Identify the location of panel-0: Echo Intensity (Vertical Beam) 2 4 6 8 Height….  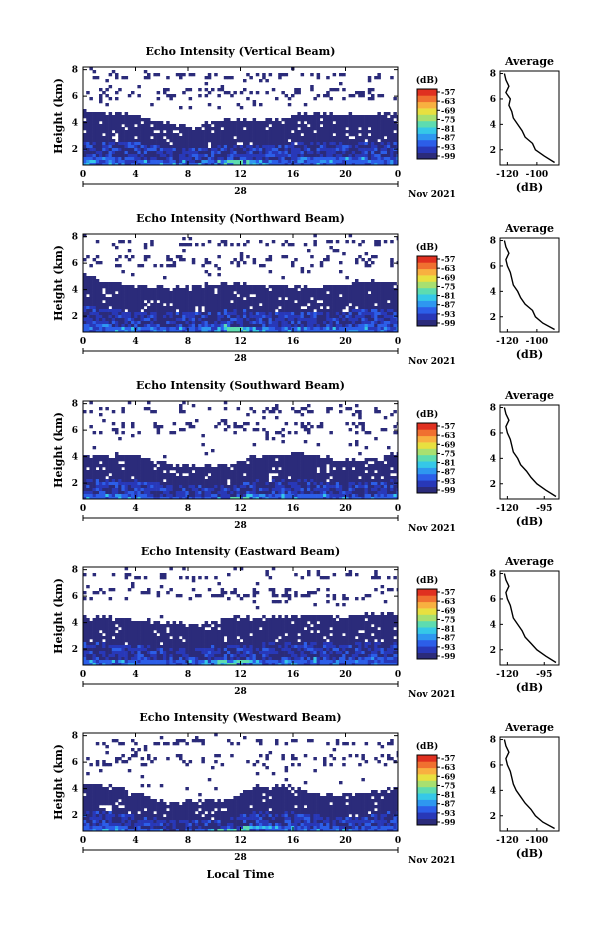
(306, 122).